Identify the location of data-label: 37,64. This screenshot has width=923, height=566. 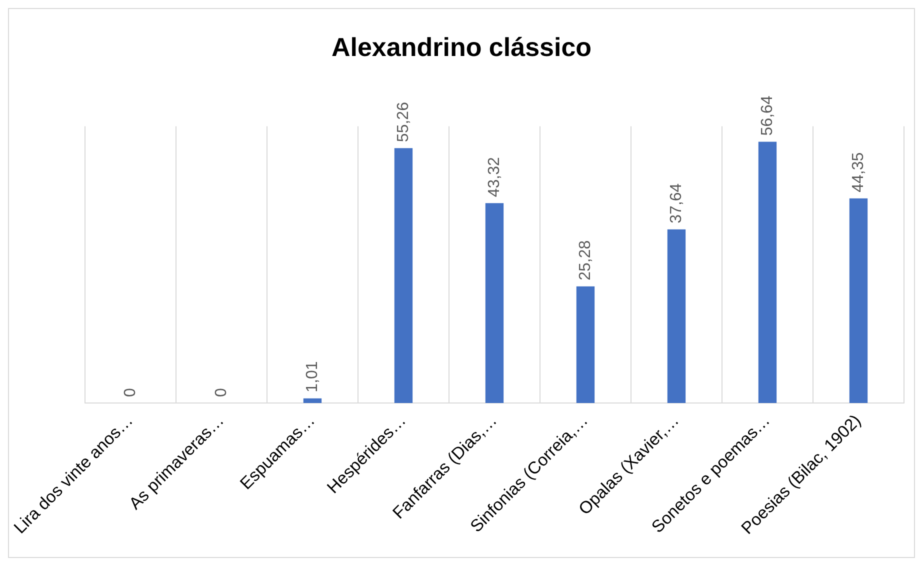
(676, 203).